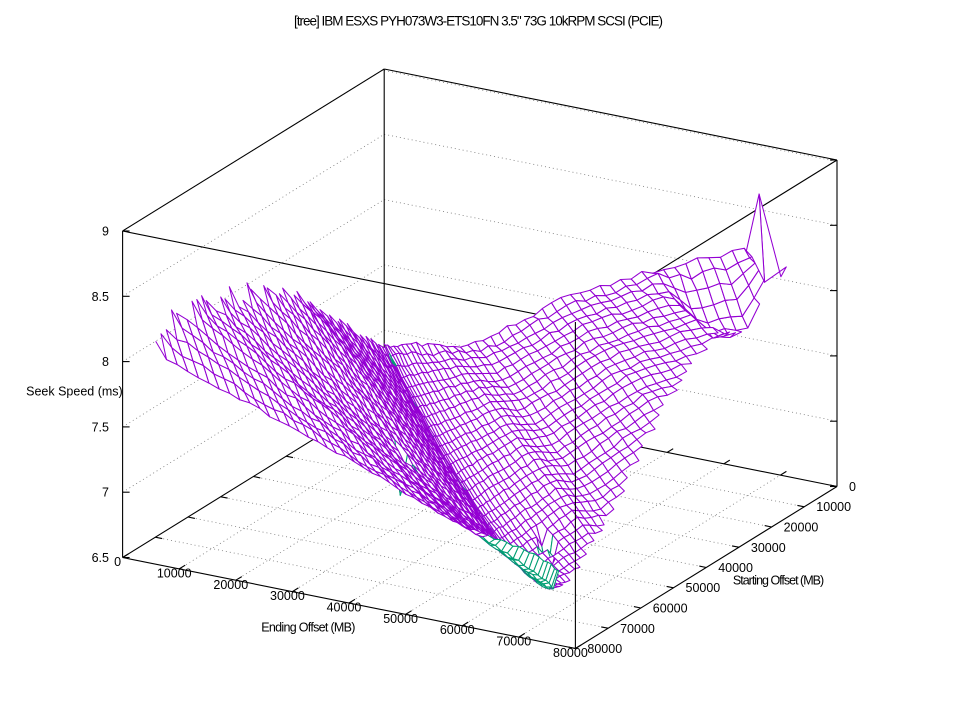 The height and width of the screenshot is (725, 960). What do you see at coordinates (100, 558) in the screenshot?
I see `svg-text: 6.5` at bounding box center [100, 558].